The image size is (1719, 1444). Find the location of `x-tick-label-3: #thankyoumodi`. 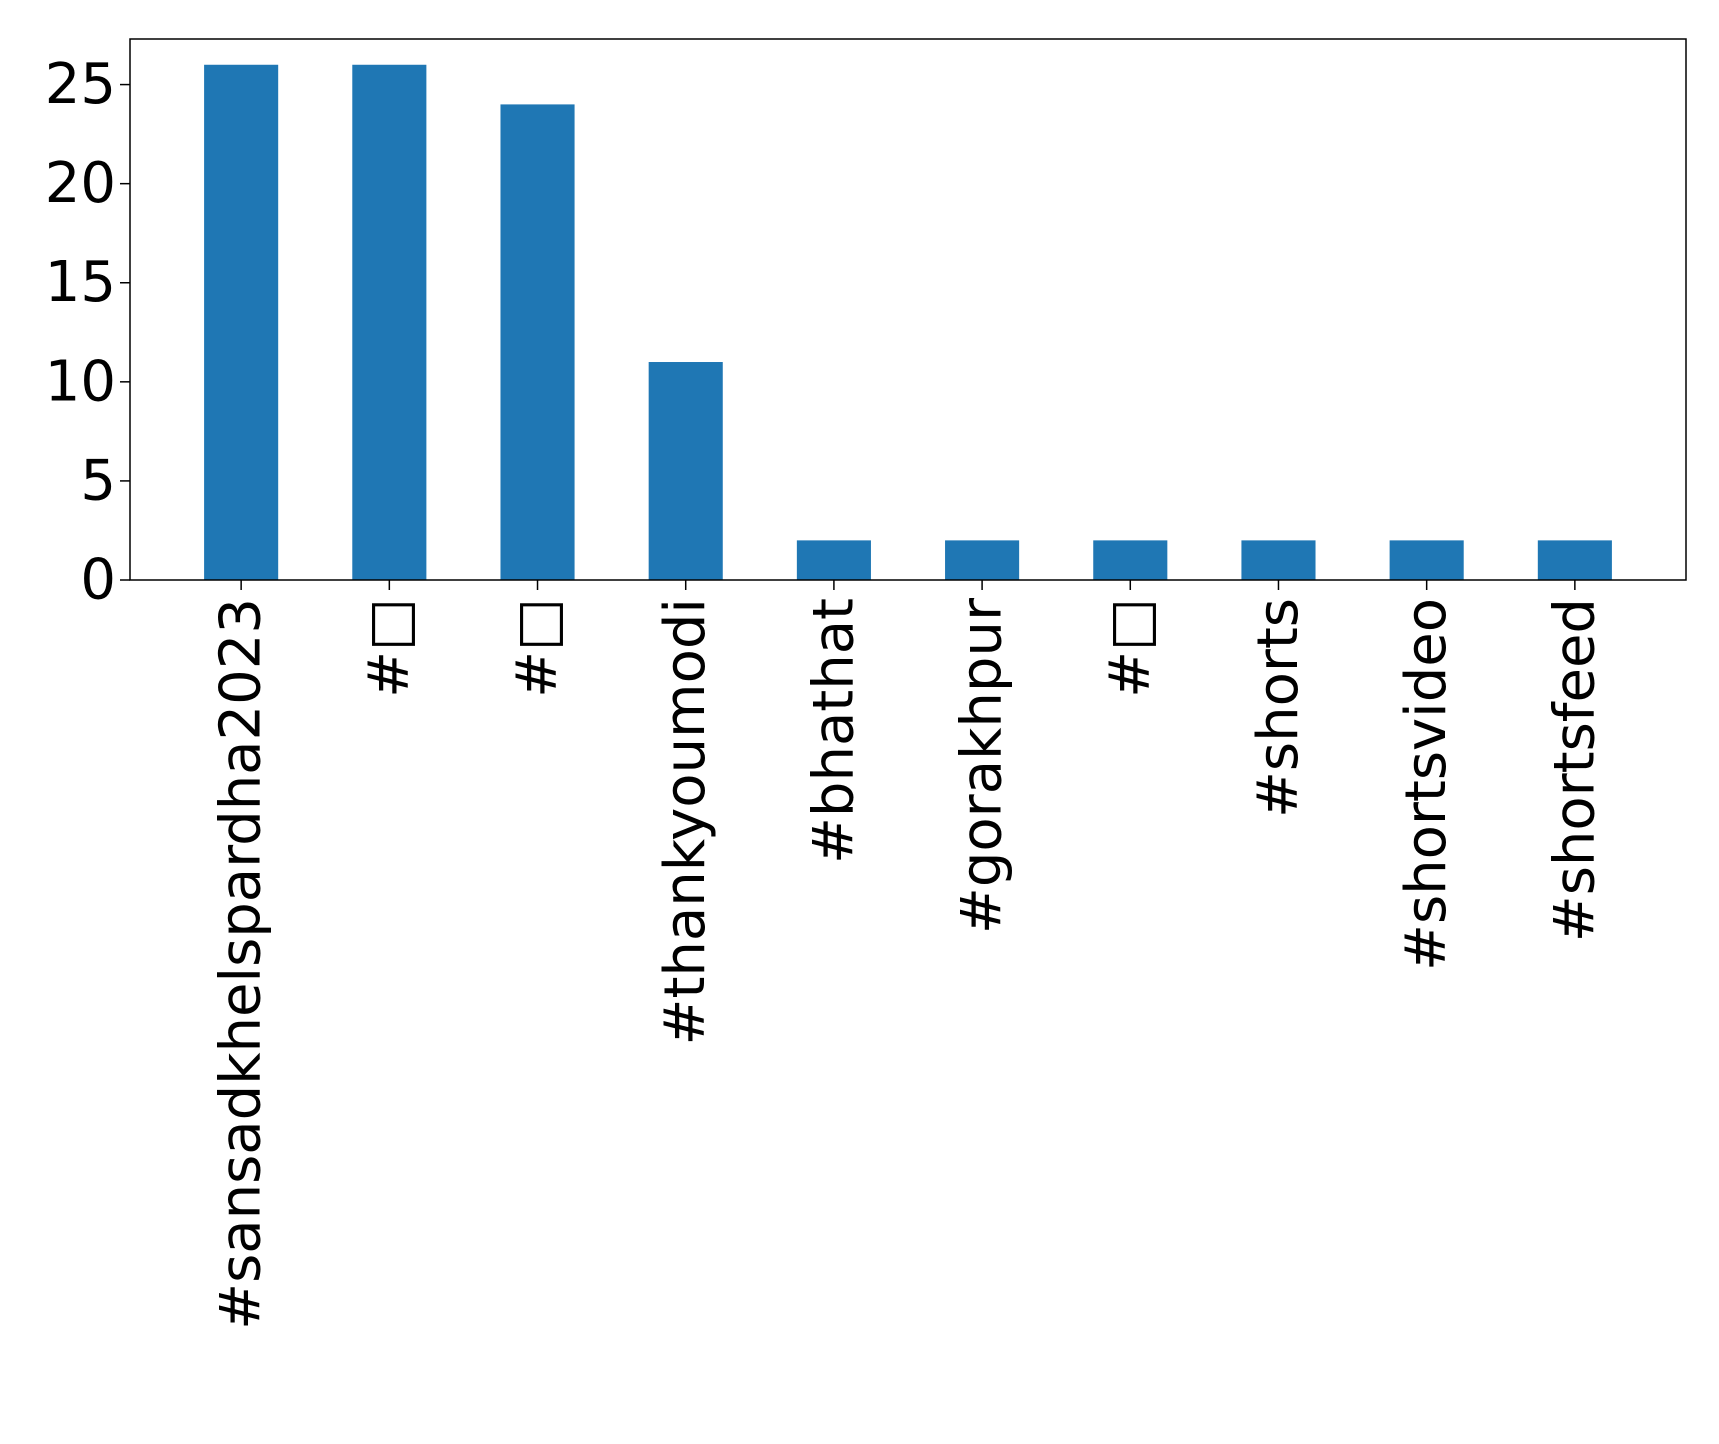

x-tick-label-3: #thankyoumodi is located at coordinates (685, 821).